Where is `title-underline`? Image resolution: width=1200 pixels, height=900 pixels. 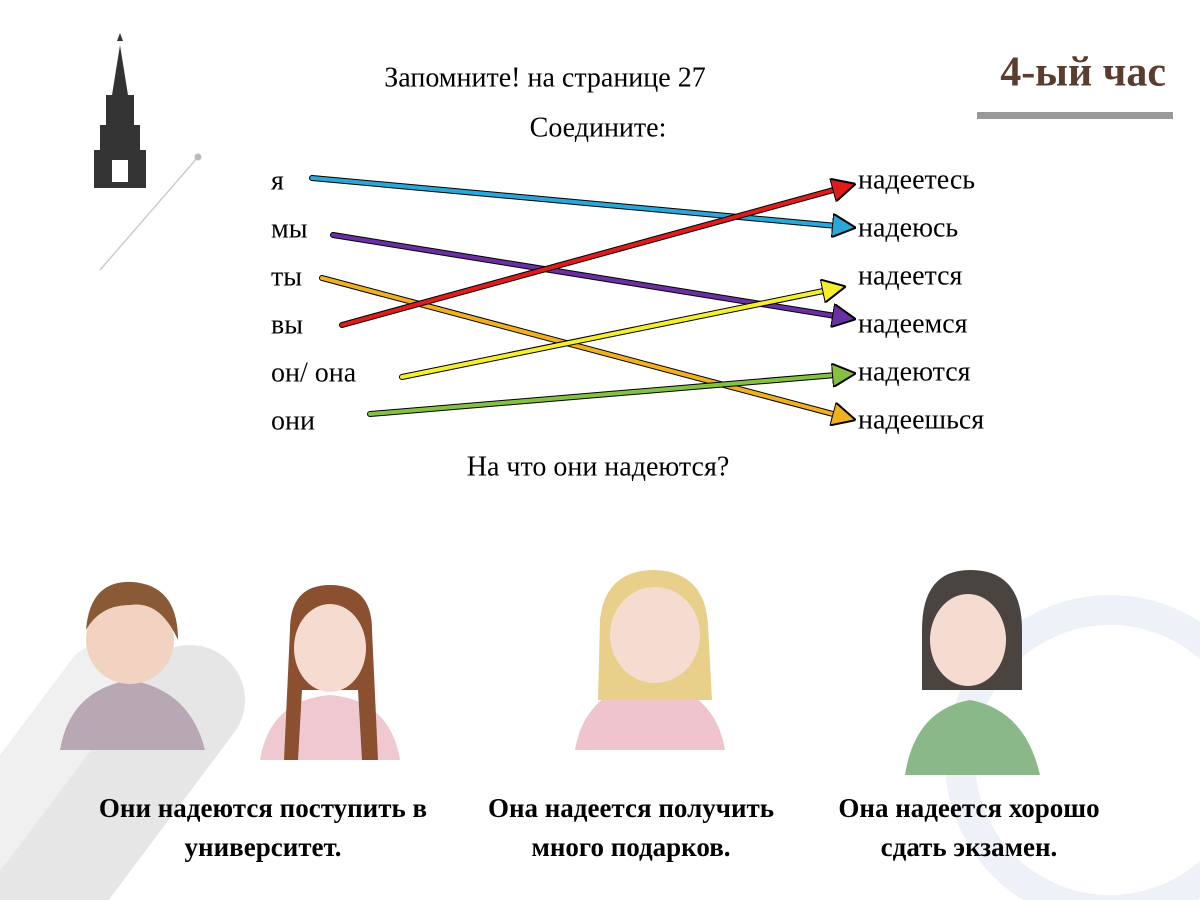
title-underline is located at coordinates (1075, 115).